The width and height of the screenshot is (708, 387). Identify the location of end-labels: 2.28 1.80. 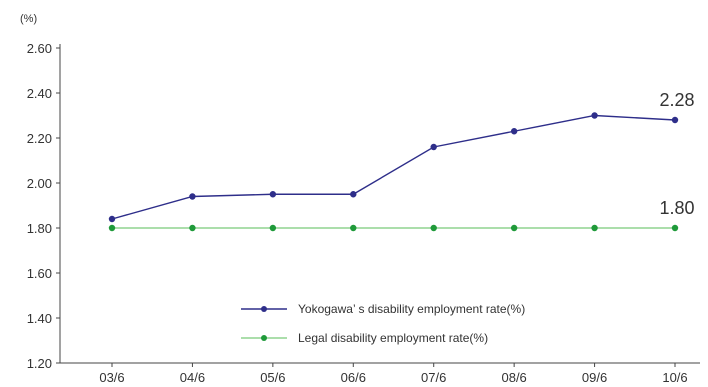
(676, 154).